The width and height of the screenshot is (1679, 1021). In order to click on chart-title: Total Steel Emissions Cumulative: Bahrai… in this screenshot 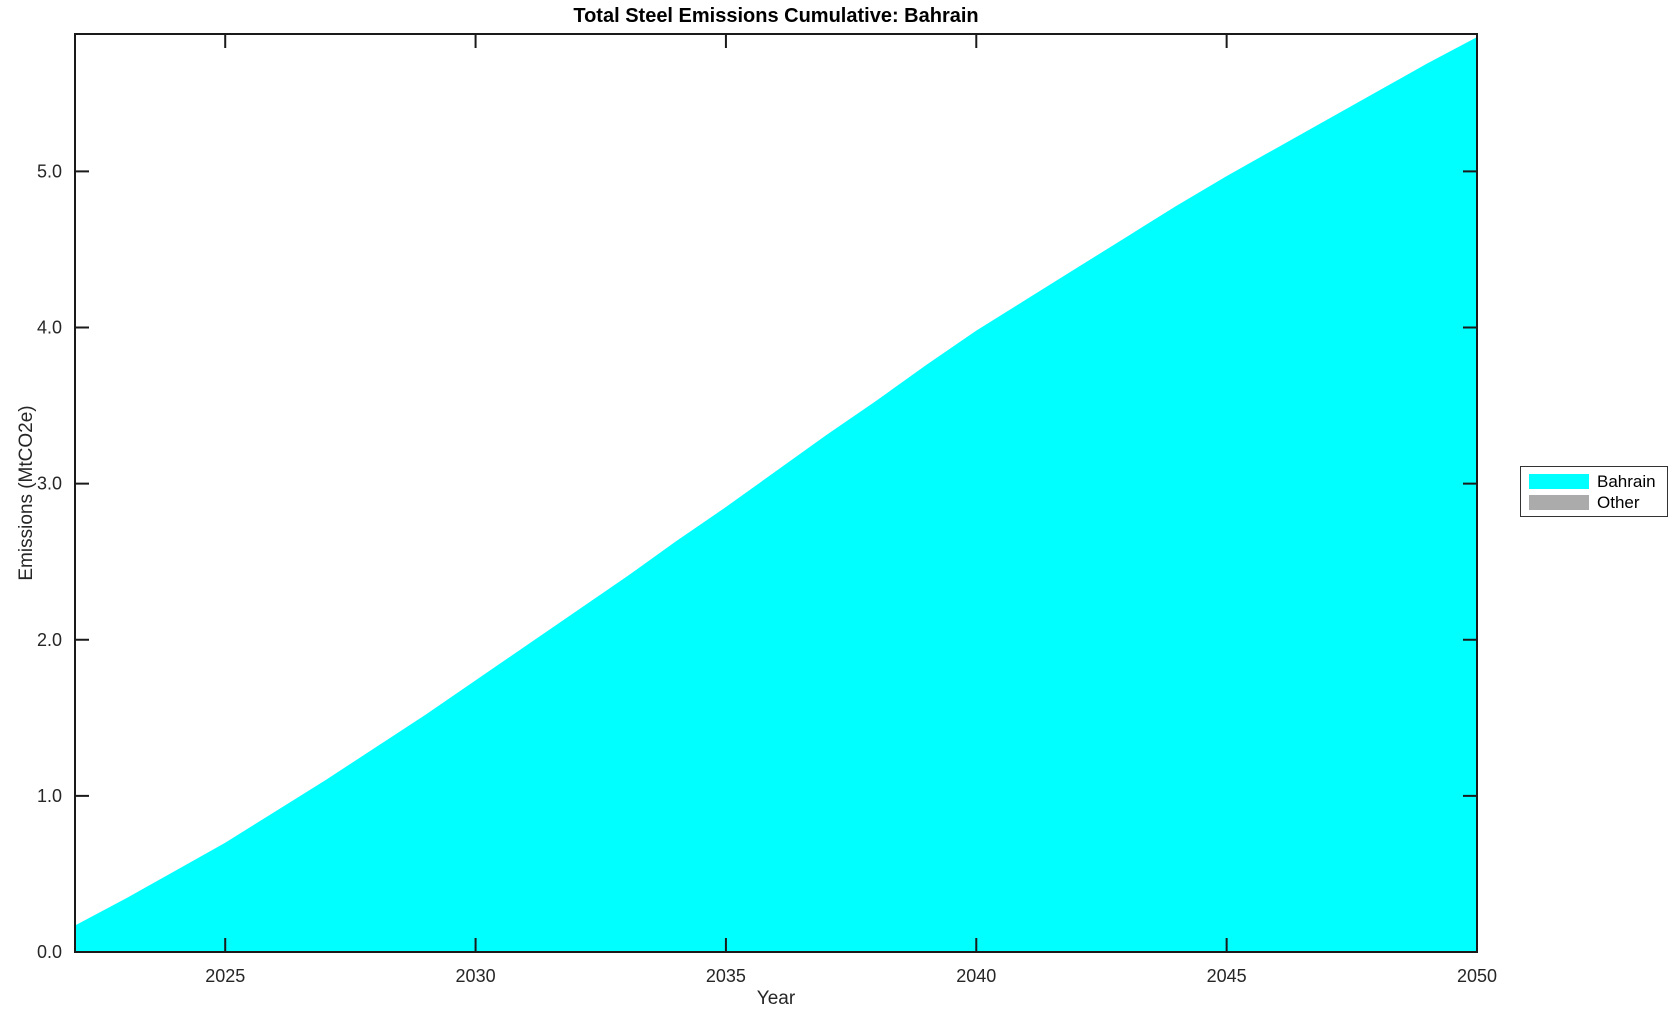, I will do `click(776, 16)`.